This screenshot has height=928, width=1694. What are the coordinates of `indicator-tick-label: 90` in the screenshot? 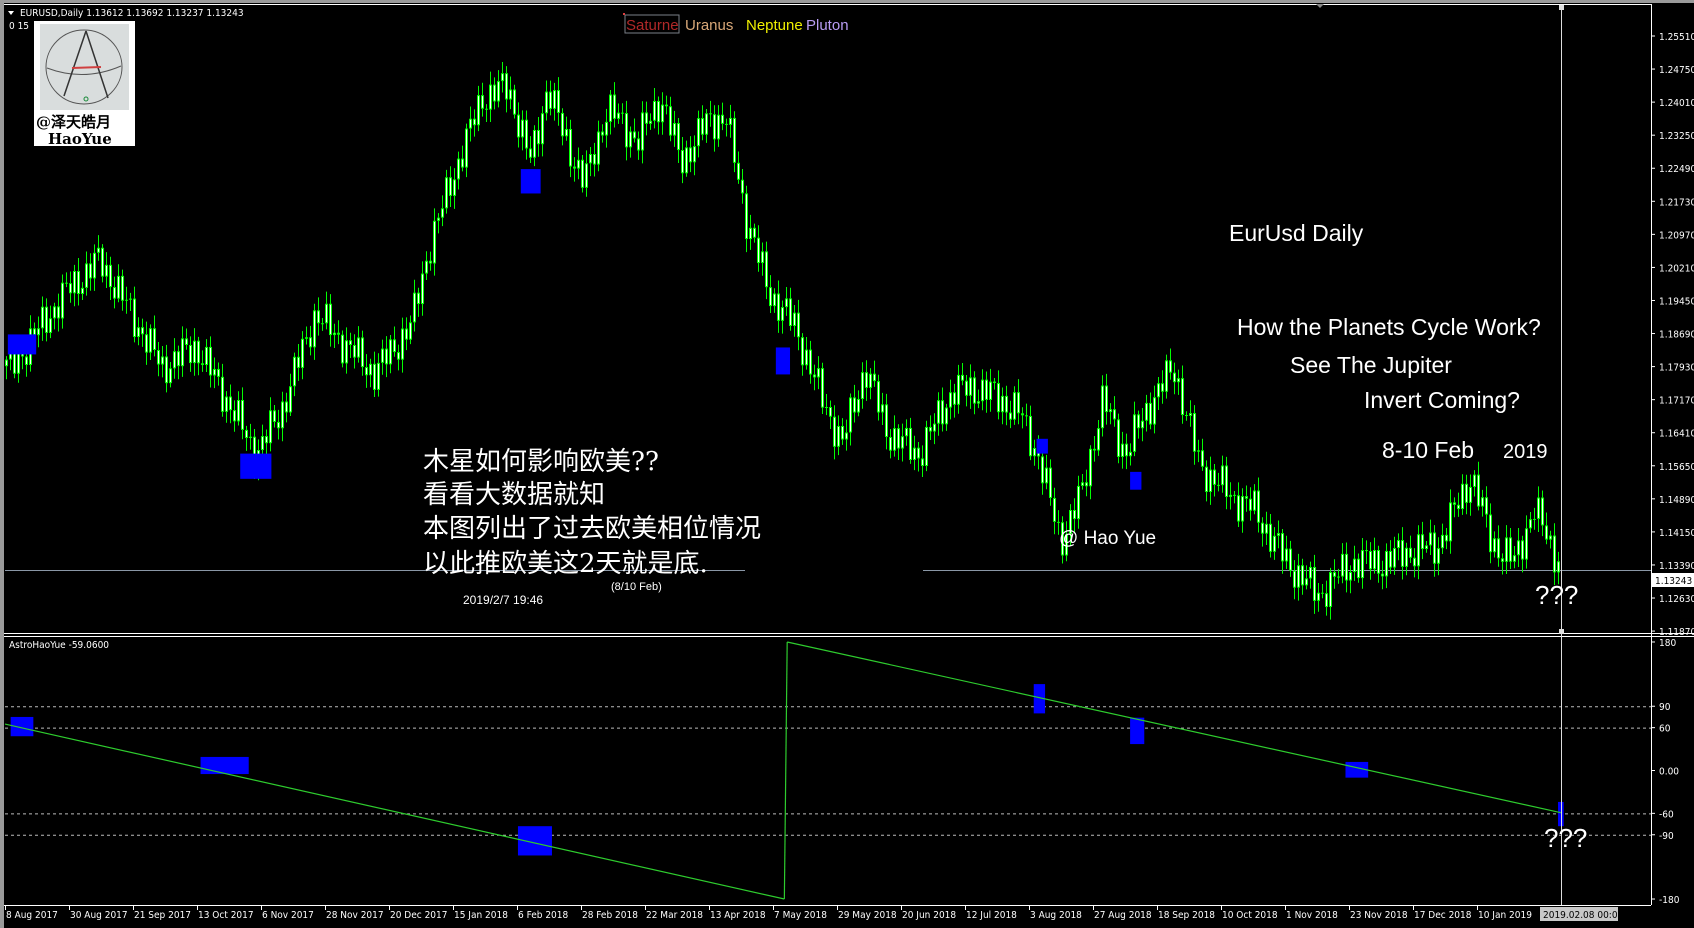 It's located at (1665, 707).